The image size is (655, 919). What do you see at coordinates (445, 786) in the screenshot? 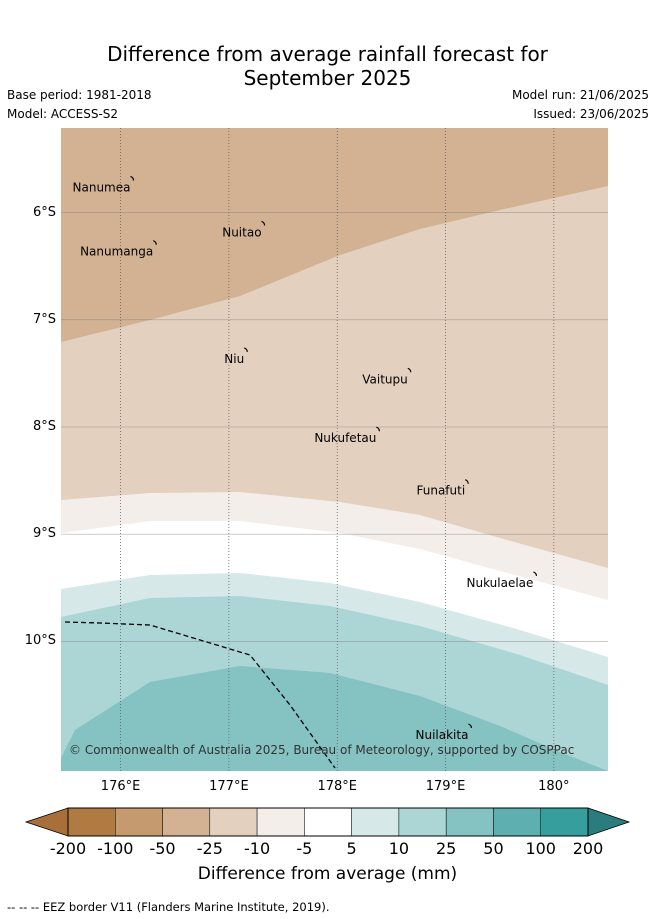
I see `lon-label-179: 179°E` at bounding box center [445, 786].